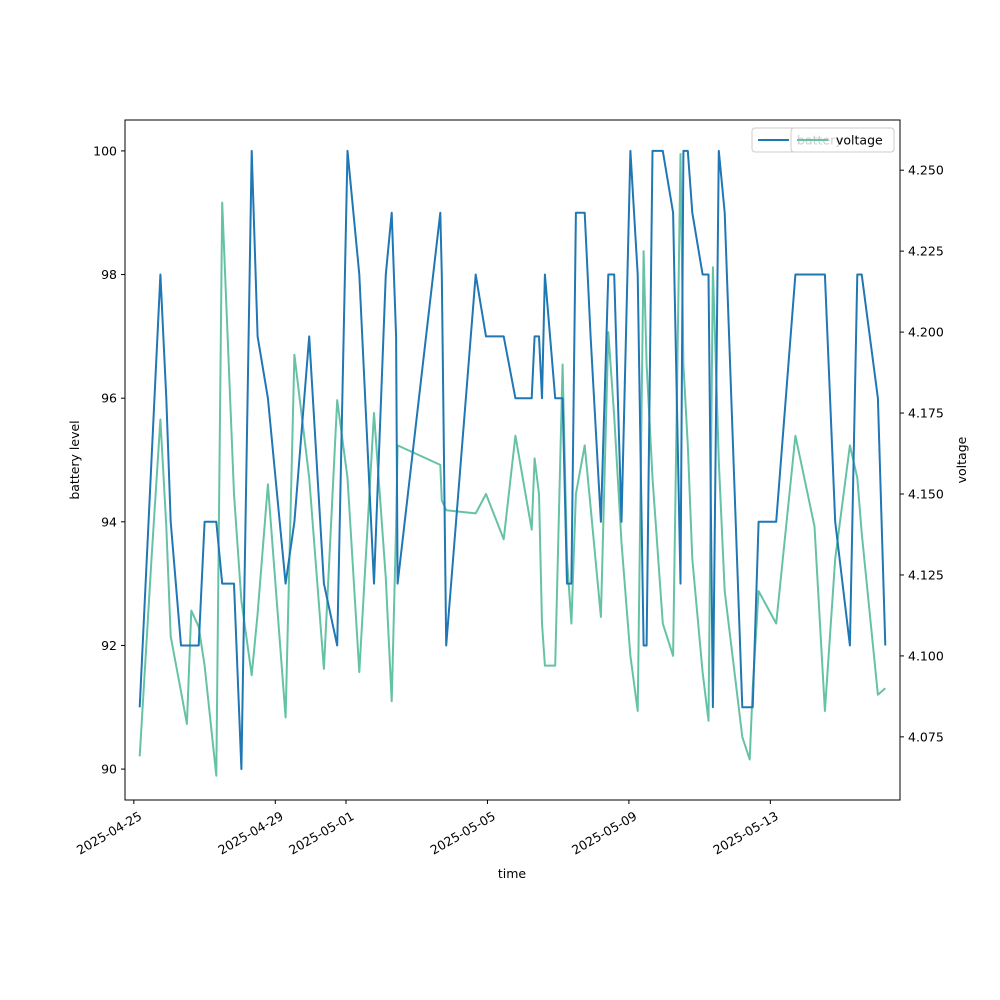  What do you see at coordinates (922, 453) in the screenshot?
I see `right-y-axis: 4.075 4.100 4.125 4.150 4.175 4.200 4.225 4.250` at bounding box center [922, 453].